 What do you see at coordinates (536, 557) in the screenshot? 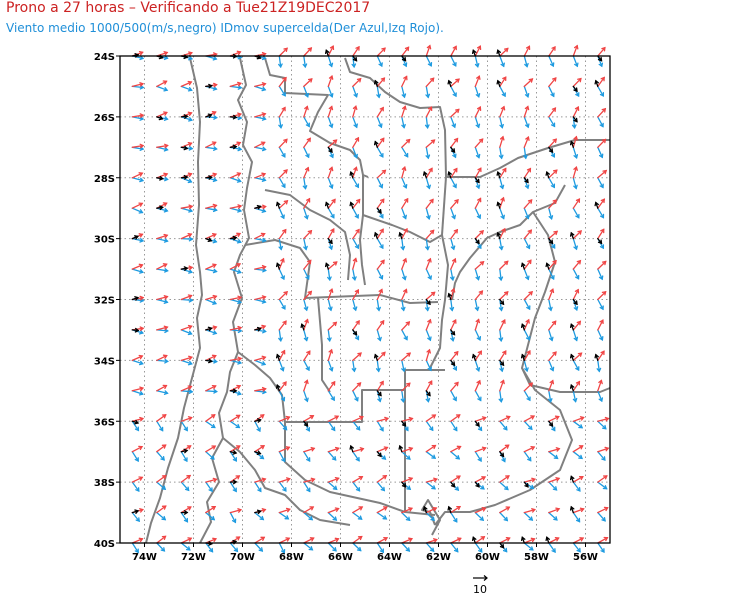
I see `lon-label: 58W` at bounding box center [536, 557].